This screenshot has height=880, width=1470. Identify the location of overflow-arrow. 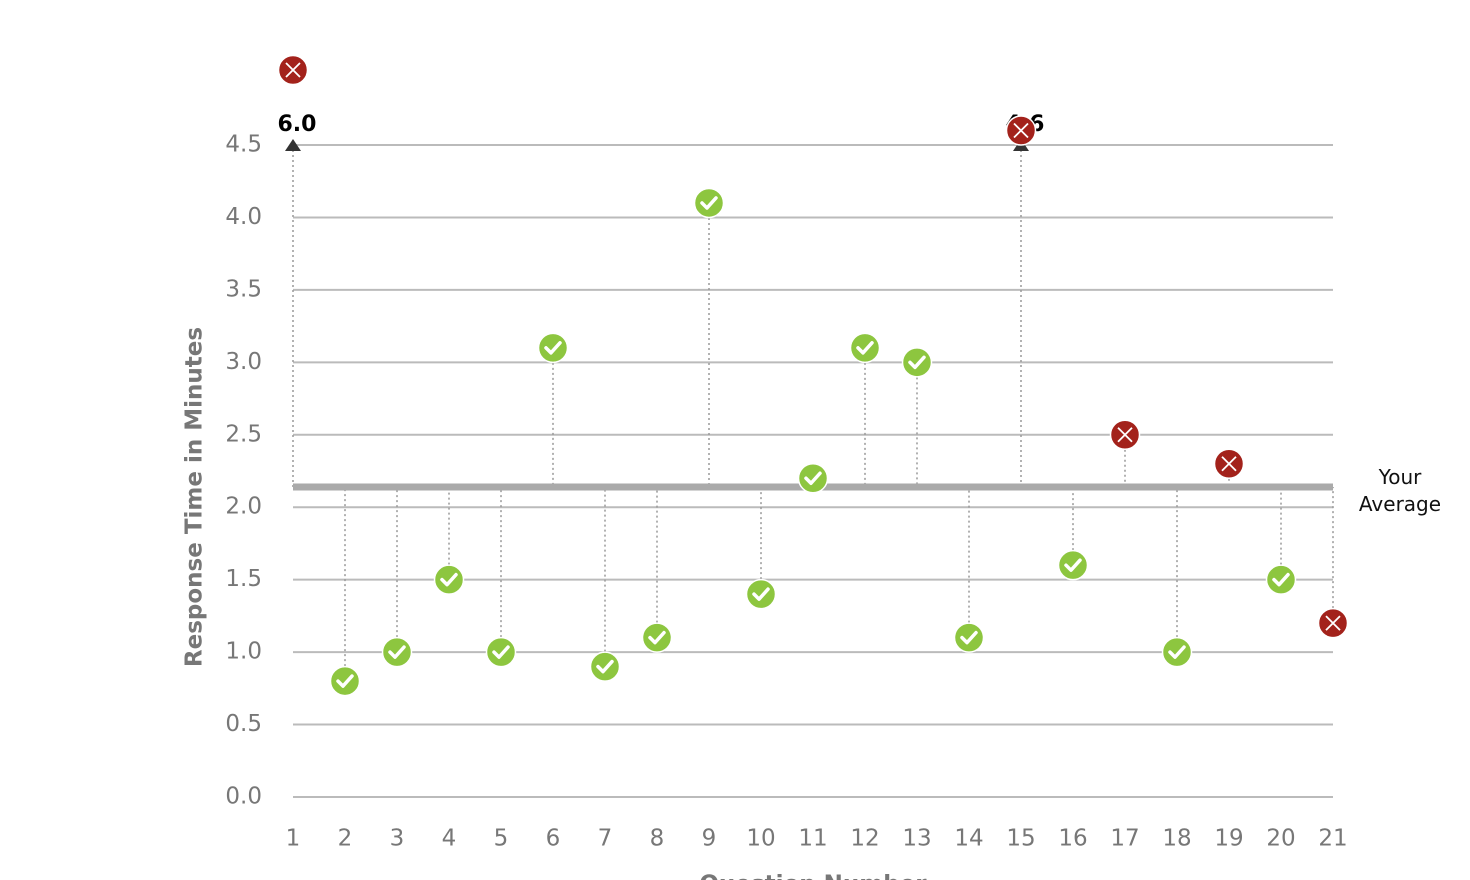
(293, 145).